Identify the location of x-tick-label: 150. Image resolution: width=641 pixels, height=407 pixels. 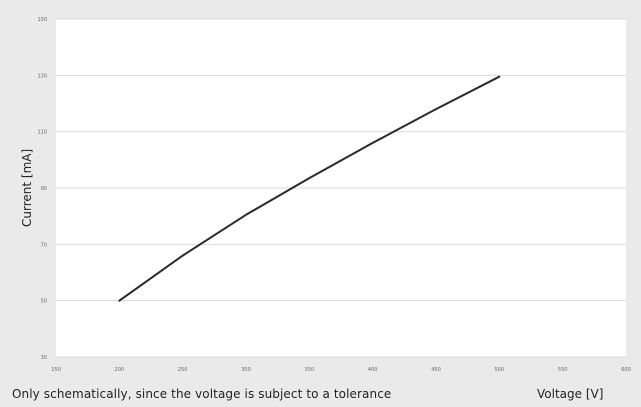
(56, 370).